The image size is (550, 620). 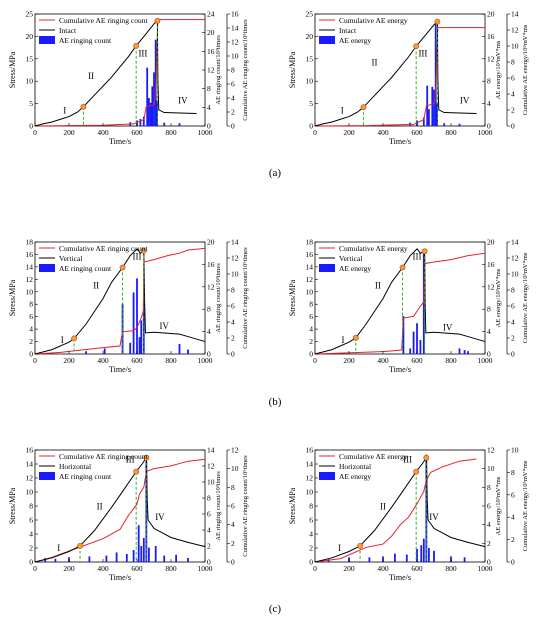 I want to click on row-label-b: (b), so click(x=275, y=402).